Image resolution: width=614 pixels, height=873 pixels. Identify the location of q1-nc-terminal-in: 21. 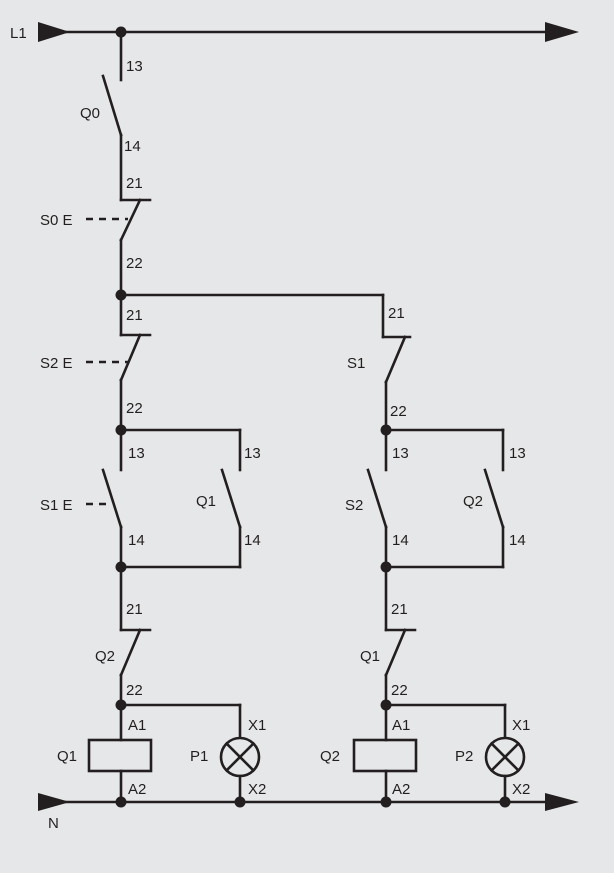
(399, 609).